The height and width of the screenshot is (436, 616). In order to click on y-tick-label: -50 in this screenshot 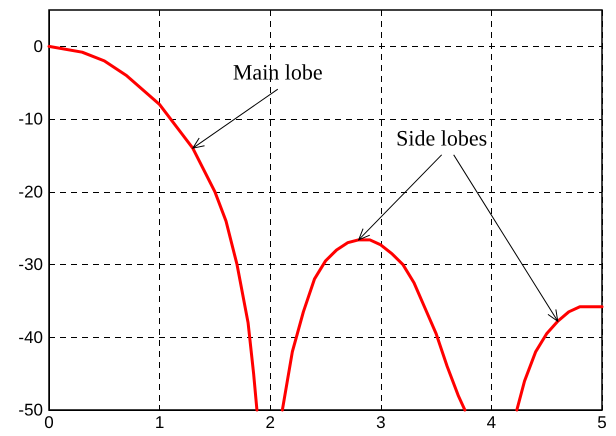, I will do `click(30, 410)`.